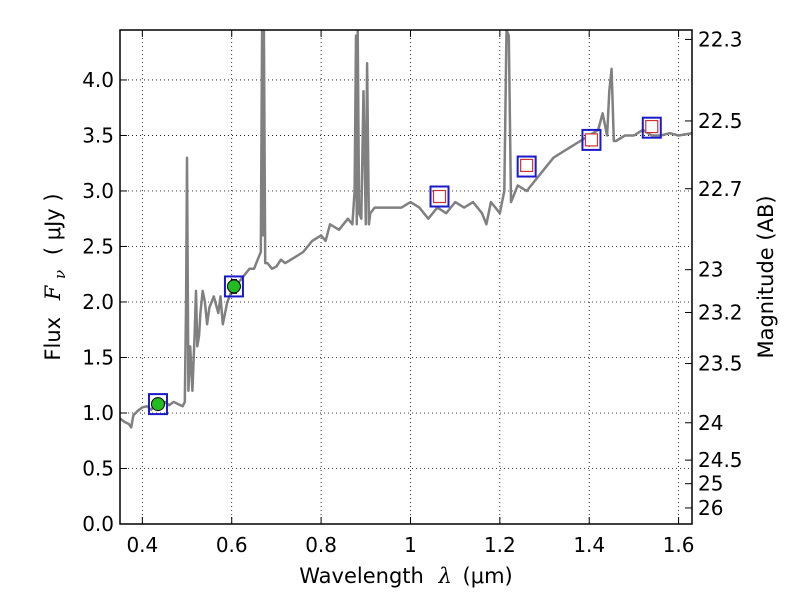 The image size is (800, 600). What do you see at coordinates (98, 524) in the screenshot?
I see `y-tick-label: 0.0` at bounding box center [98, 524].